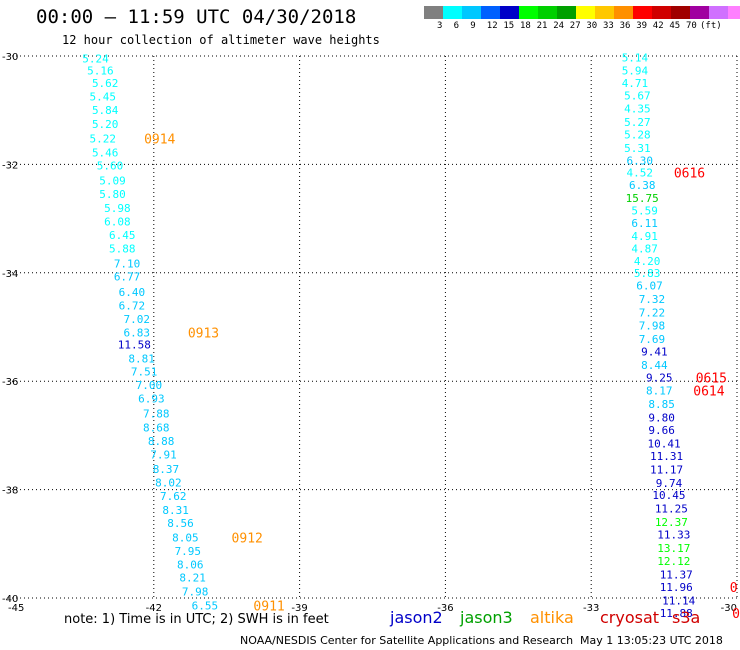 This screenshot has width=740, height=650. Describe the element at coordinates (559, 26) in the screenshot. I see `color-scale-label: 24` at that location.